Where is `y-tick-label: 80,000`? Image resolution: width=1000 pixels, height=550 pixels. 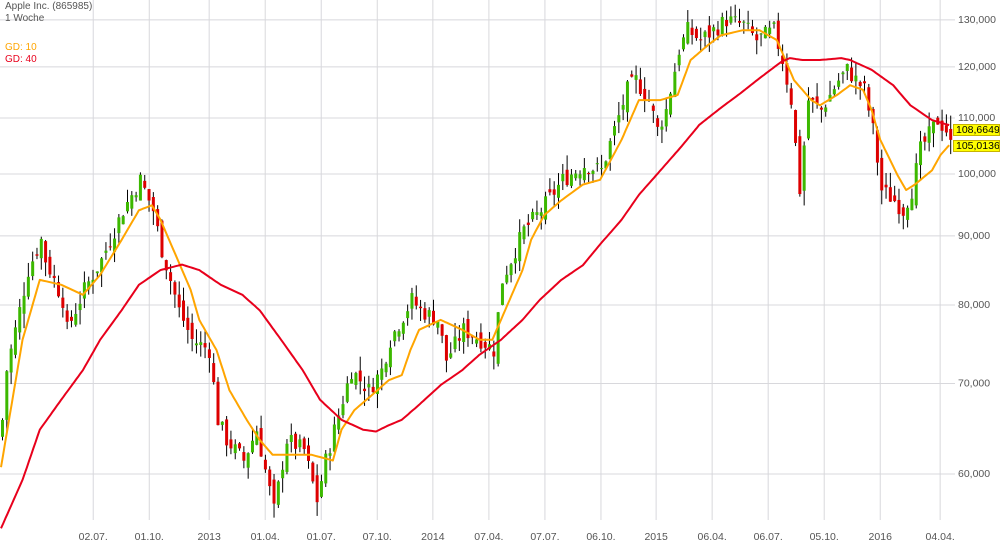
y-tick-label: 80,000 is located at coordinates (974, 305).